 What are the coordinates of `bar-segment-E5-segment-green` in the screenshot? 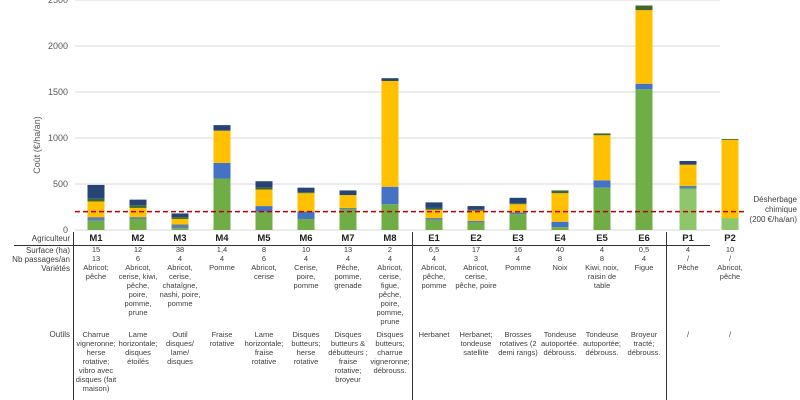 It's located at (602, 208).